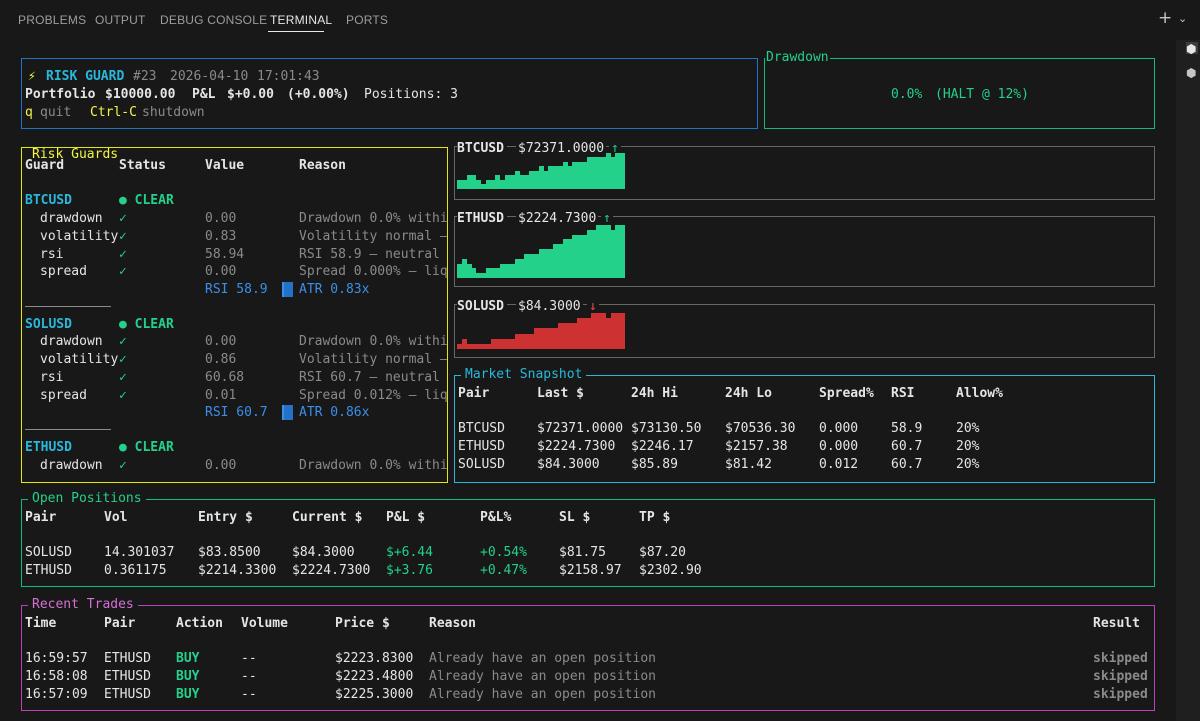 The width and height of the screenshot is (1200, 721). Describe the element at coordinates (373, 395) in the screenshot. I see `guard-reason: Spread 0.012% — liqu` at that location.